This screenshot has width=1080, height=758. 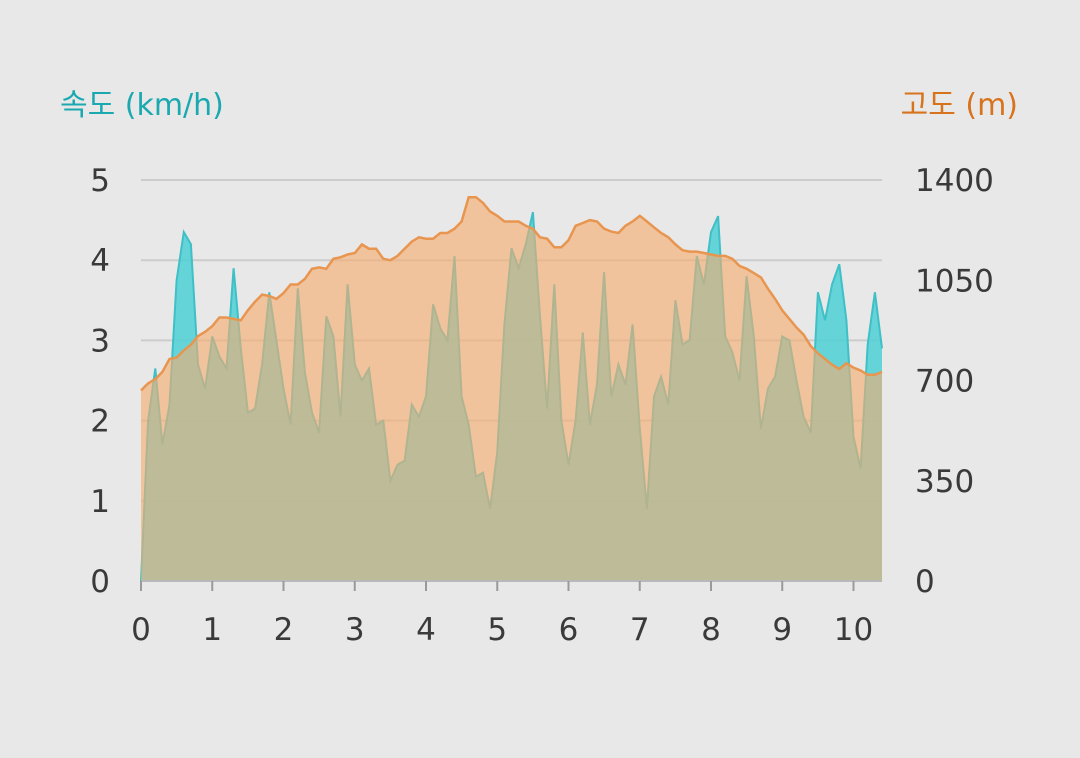 What do you see at coordinates (100, 341) in the screenshot?
I see `left-tick-label: 3` at bounding box center [100, 341].